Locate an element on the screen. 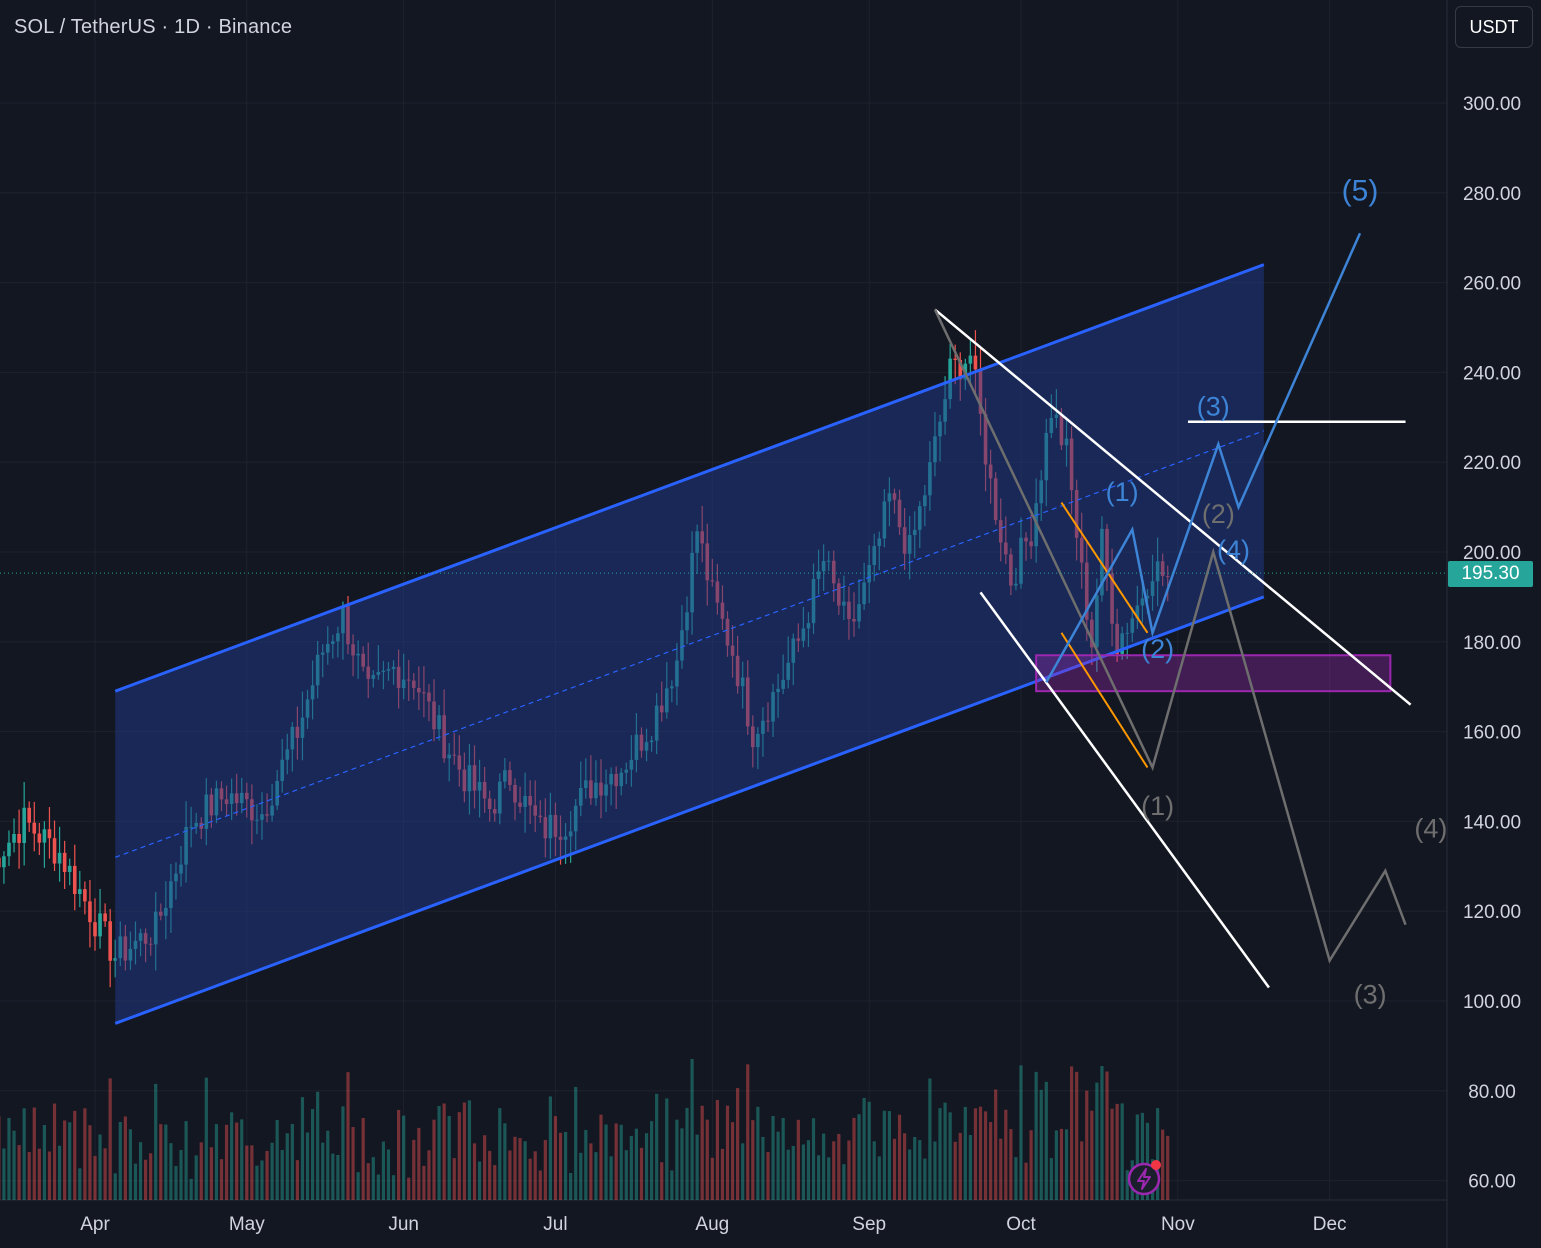 Image resolution: width=1541 pixels, height=1248 pixels. price-tick-label: 200.00 is located at coordinates (1492, 553).